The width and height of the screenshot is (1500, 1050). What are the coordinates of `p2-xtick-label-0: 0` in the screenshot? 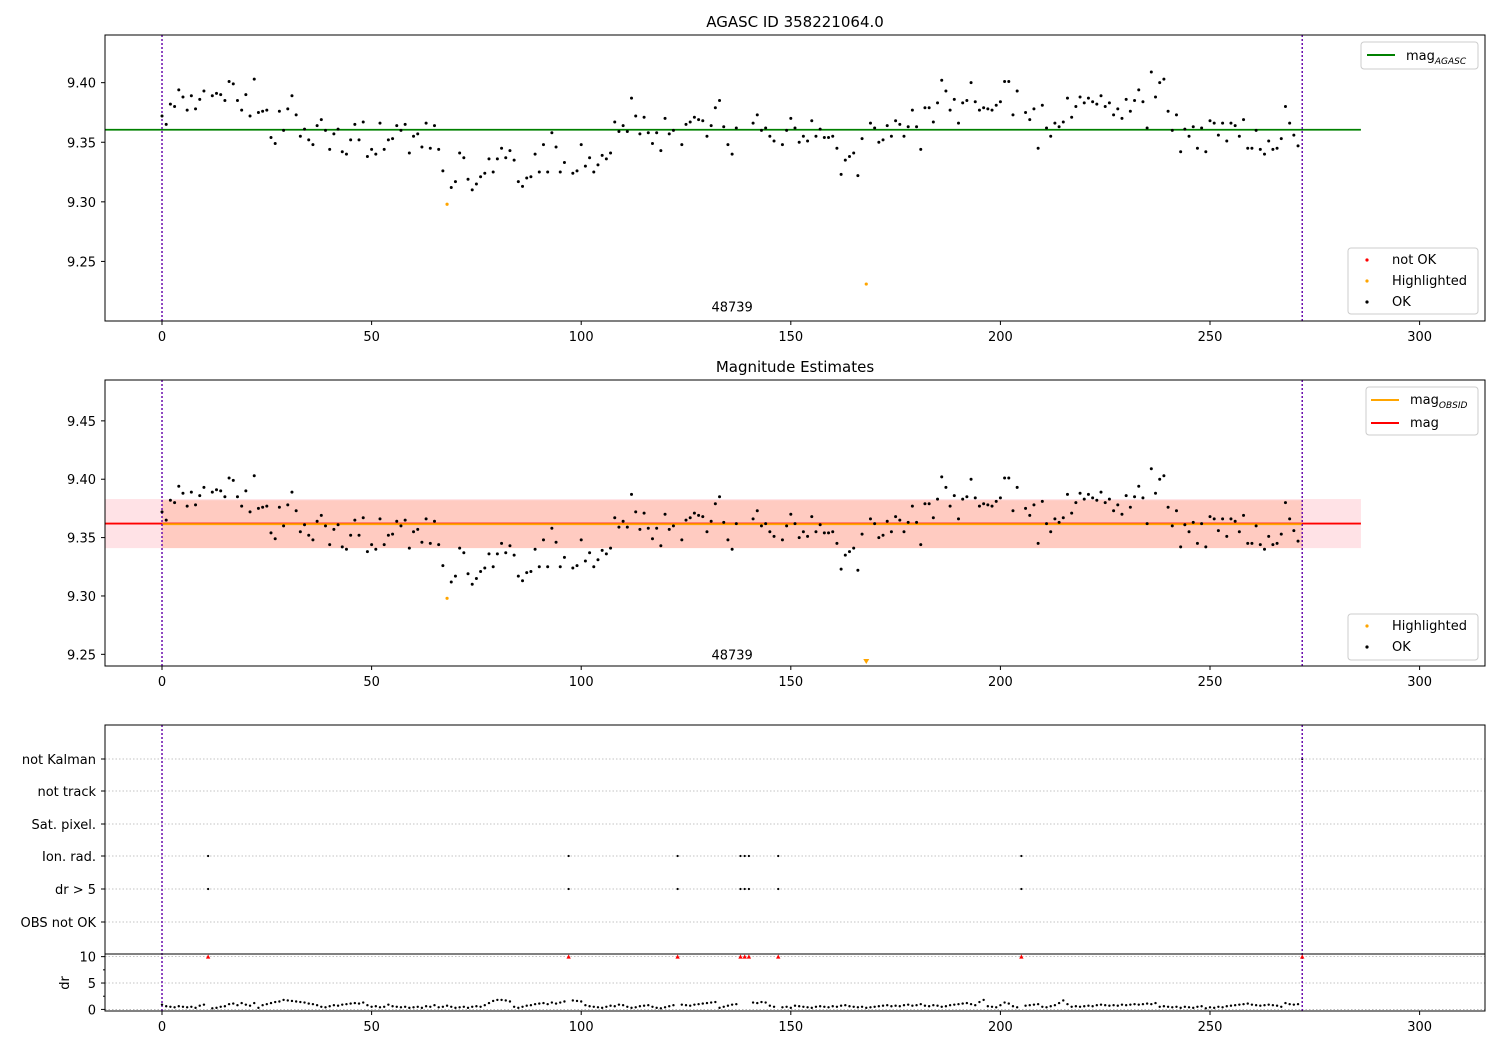 It's located at (162, 682).